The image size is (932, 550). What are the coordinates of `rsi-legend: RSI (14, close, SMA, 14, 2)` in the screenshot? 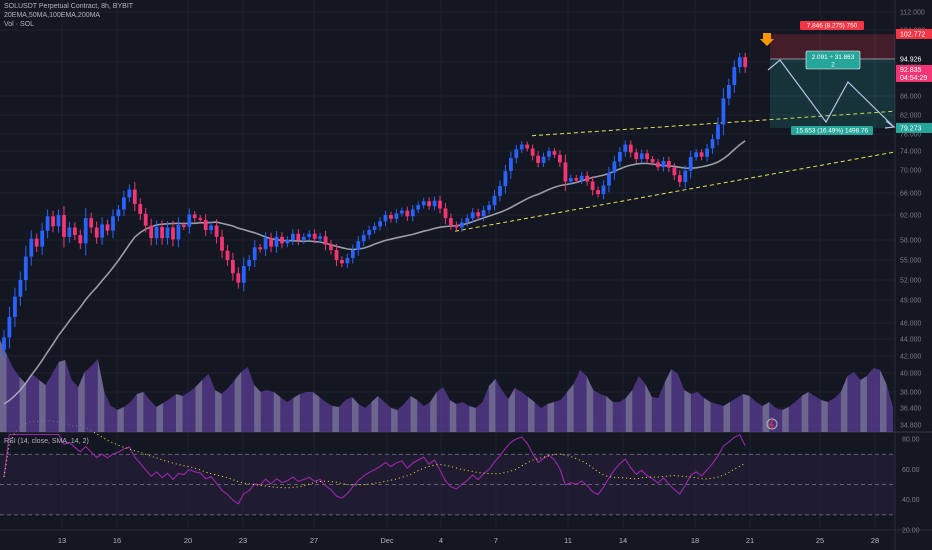 It's located at (46, 441).